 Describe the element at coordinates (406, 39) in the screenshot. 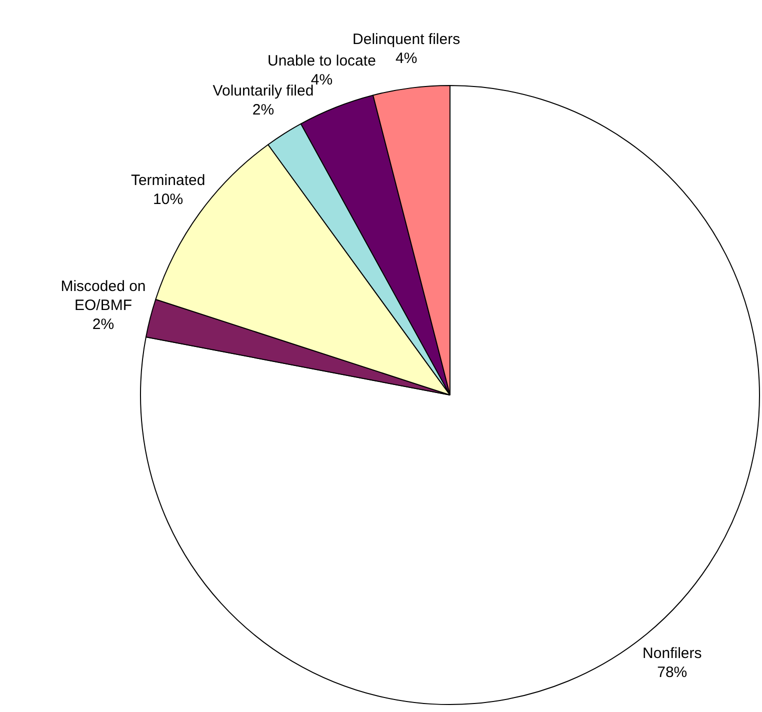

I see `slice-label: Delinquent filers` at that location.